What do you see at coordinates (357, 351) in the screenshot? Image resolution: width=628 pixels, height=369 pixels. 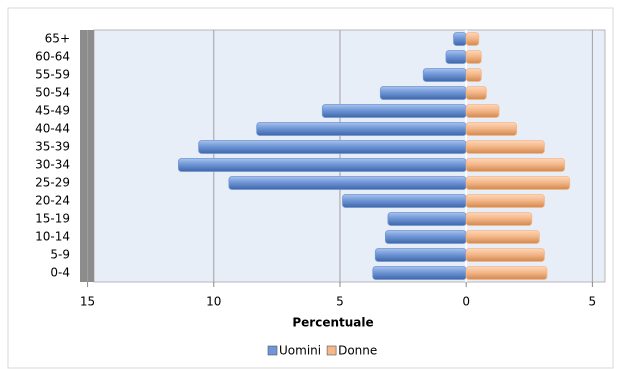 I see `legend-label: Donne` at bounding box center [357, 351].